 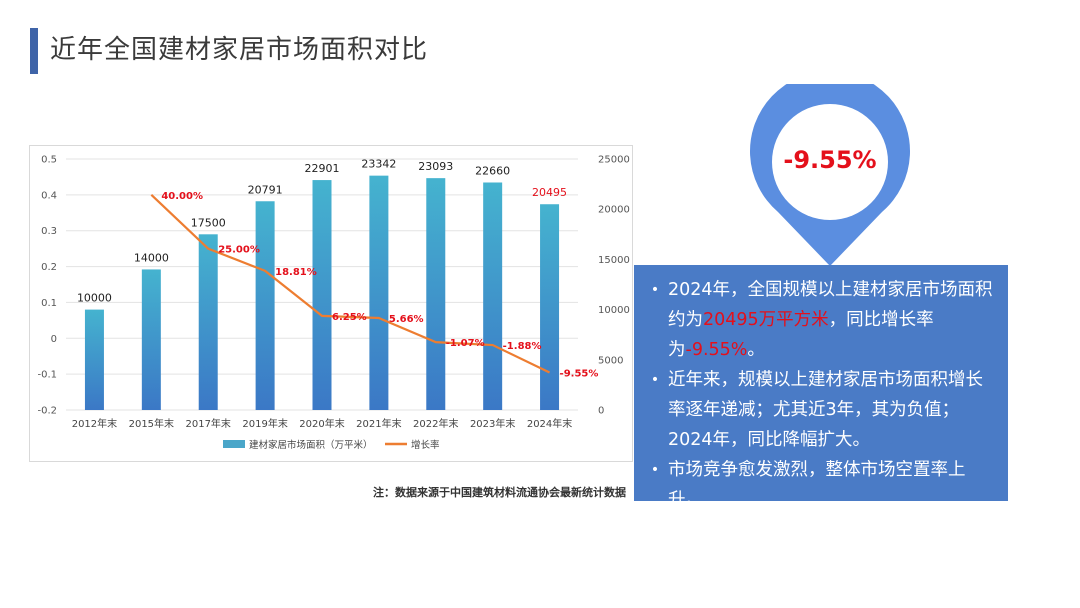 What do you see at coordinates (549, 423) in the screenshot?
I see `x-axis-tick-label: 2024年末` at bounding box center [549, 423].